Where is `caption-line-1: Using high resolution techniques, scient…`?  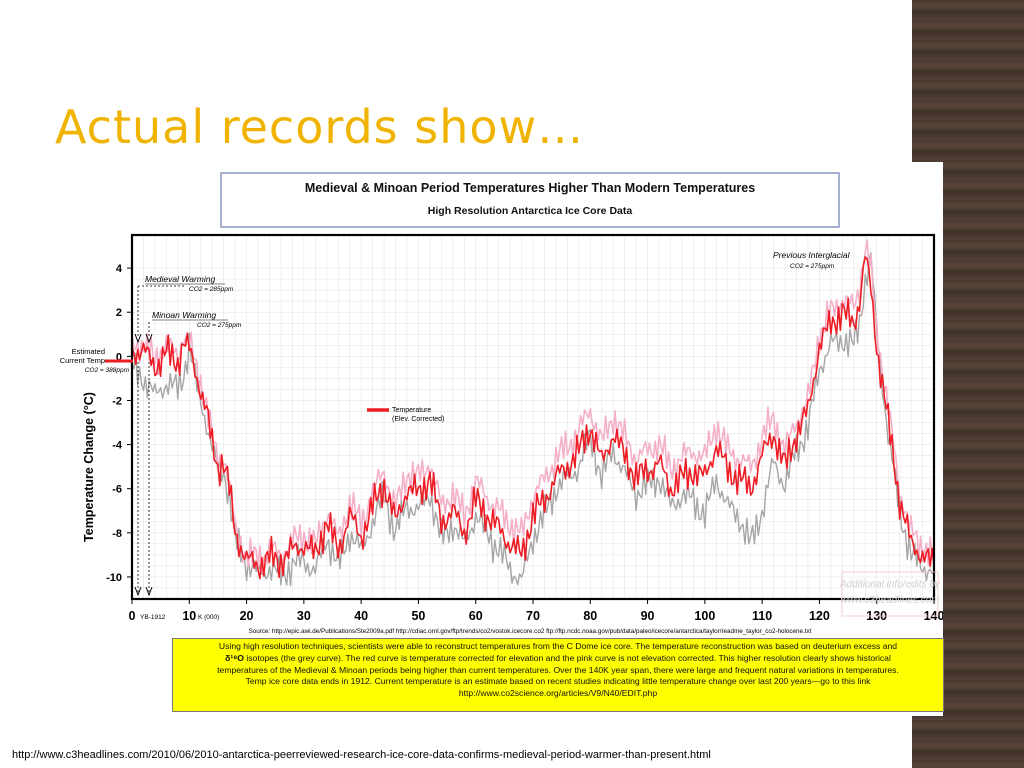
caption-line-1: Using high resolution techniques, scient… is located at coordinates (558, 646).